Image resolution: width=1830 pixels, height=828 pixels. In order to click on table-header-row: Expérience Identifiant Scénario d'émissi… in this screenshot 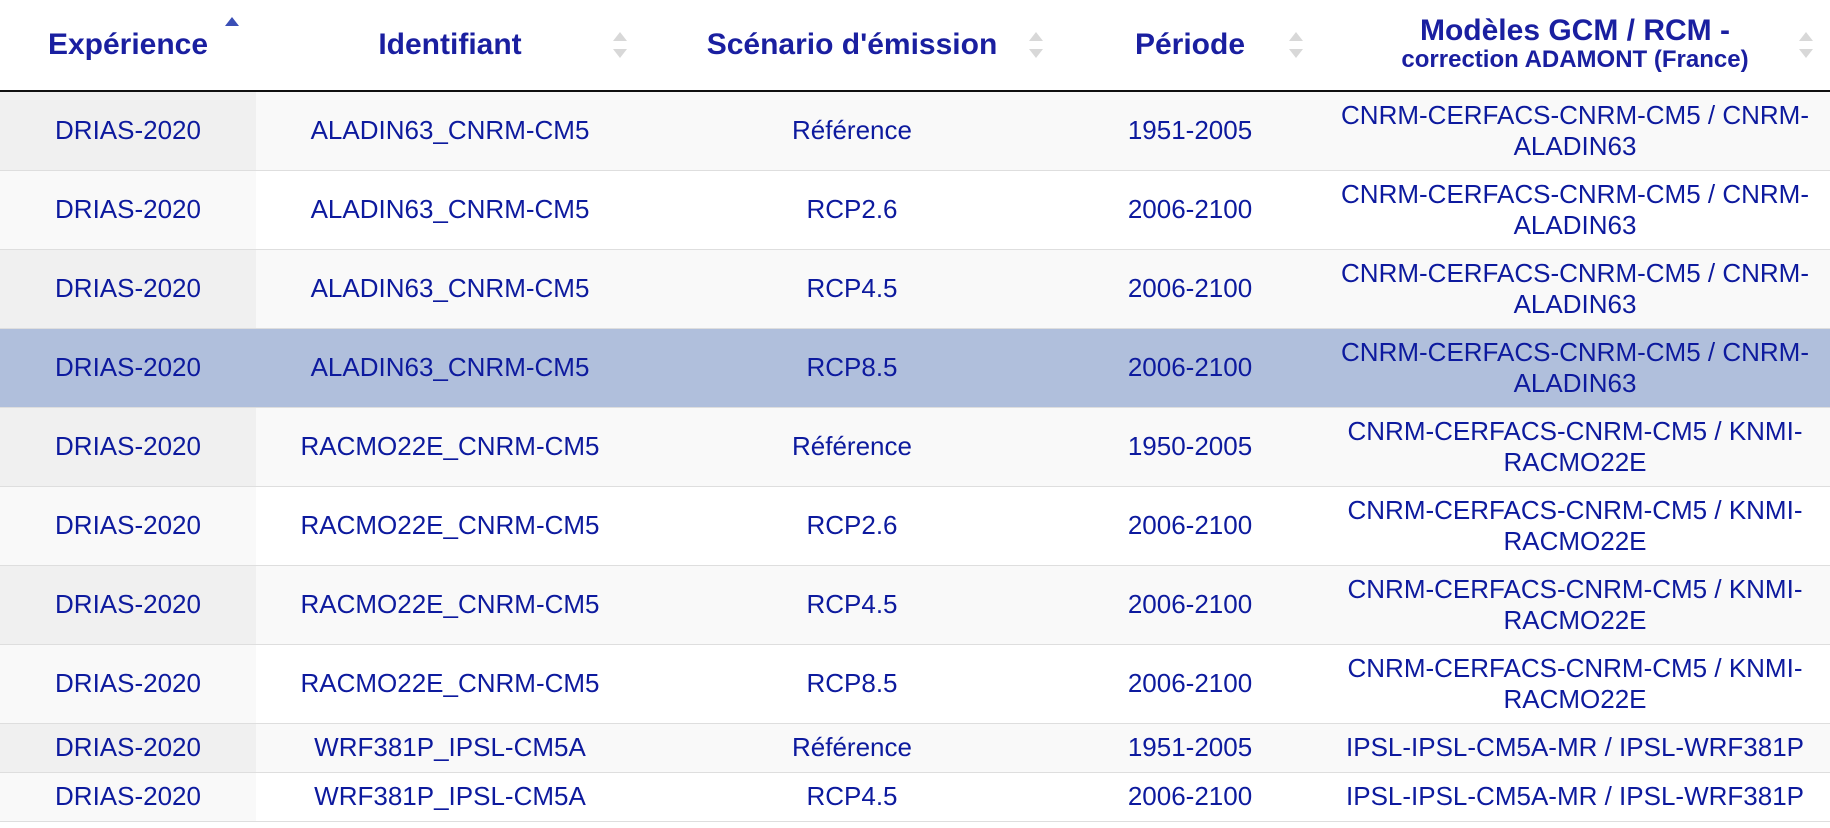, I will do `click(915, 46)`.